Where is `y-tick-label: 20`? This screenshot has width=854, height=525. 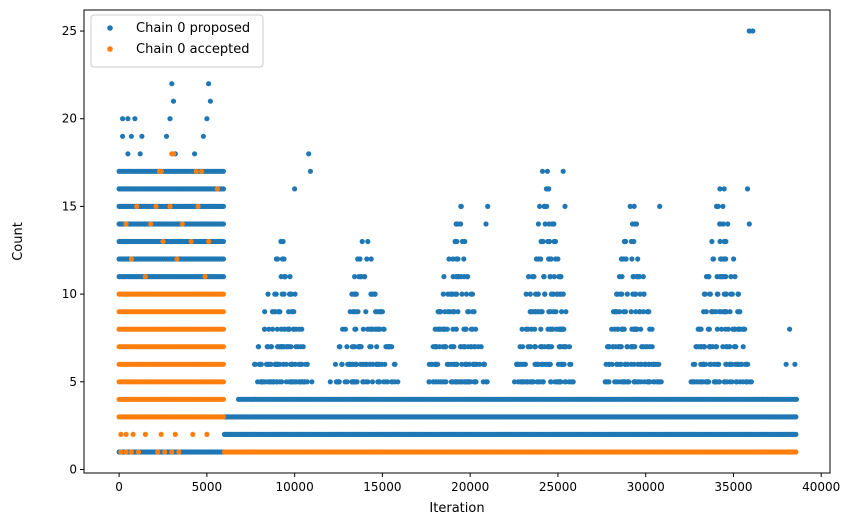 y-tick-label: 20 is located at coordinates (69, 119).